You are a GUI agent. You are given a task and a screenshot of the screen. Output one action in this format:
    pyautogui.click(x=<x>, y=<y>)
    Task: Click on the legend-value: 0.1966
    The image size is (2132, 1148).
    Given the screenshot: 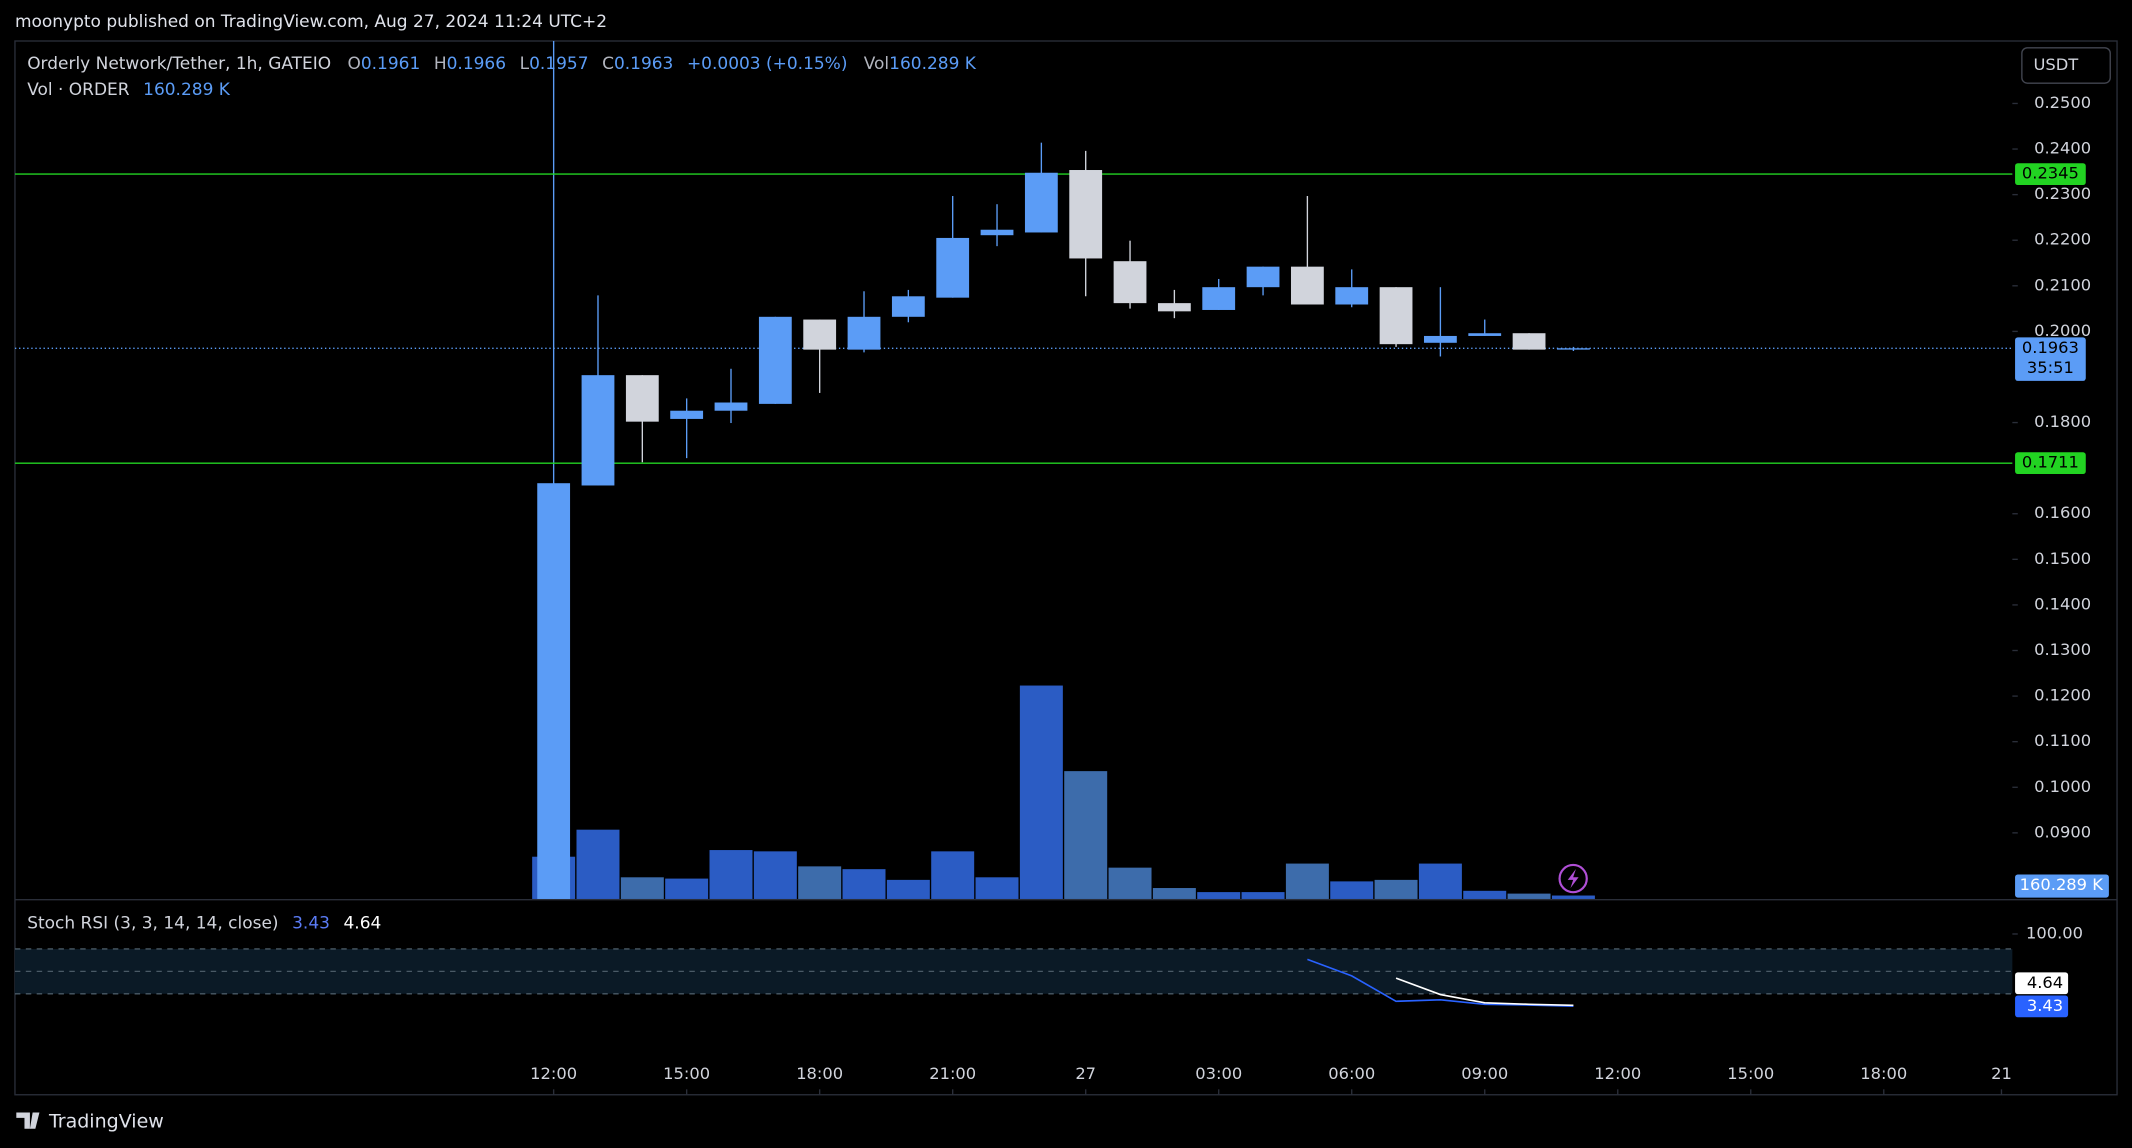 What is the action you would take?
    pyautogui.click(x=476, y=64)
    